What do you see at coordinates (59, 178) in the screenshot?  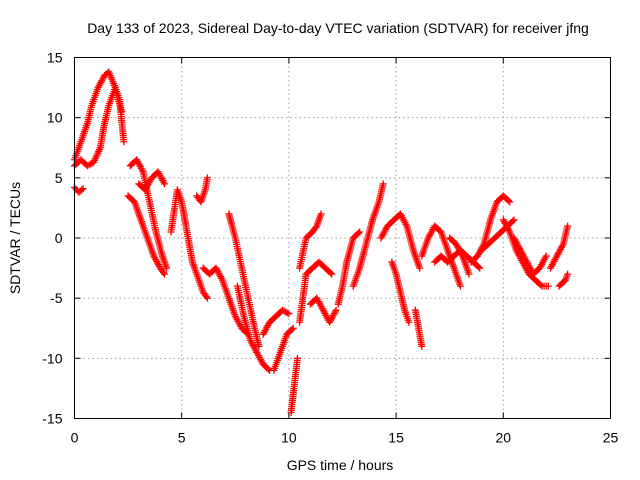 I see `y-tick-label: 5` at bounding box center [59, 178].